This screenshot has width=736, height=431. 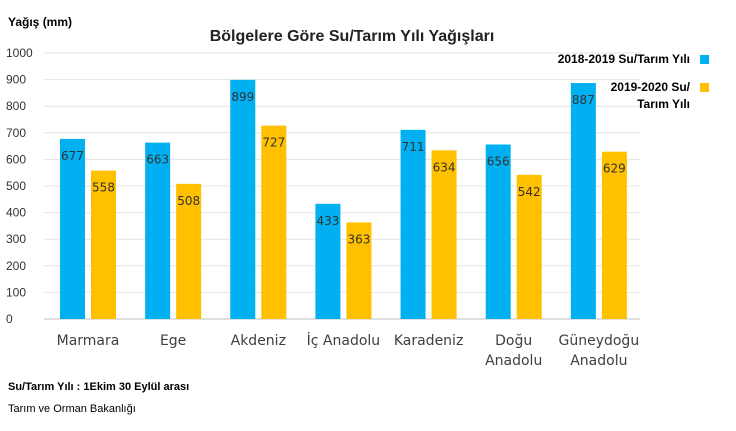 I want to click on x-tick-label: Doğu, so click(x=513, y=341).